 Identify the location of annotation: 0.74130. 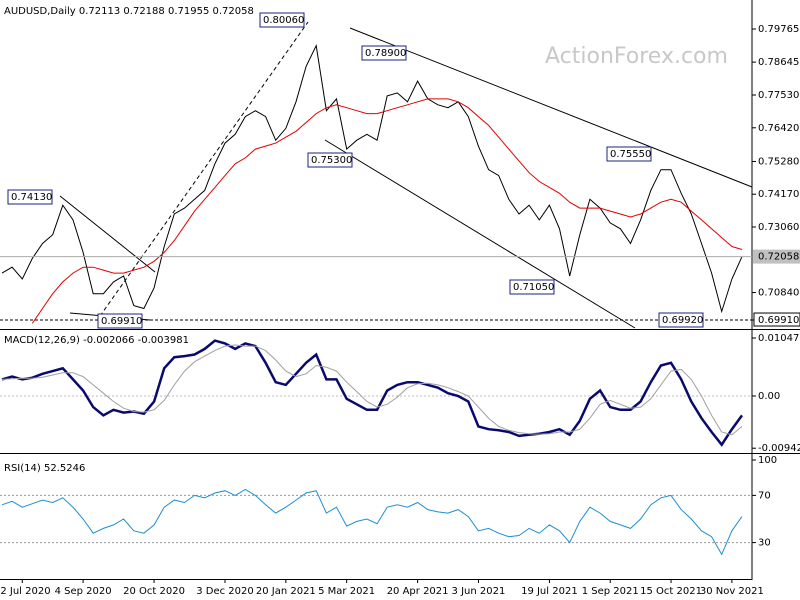
(31, 197).